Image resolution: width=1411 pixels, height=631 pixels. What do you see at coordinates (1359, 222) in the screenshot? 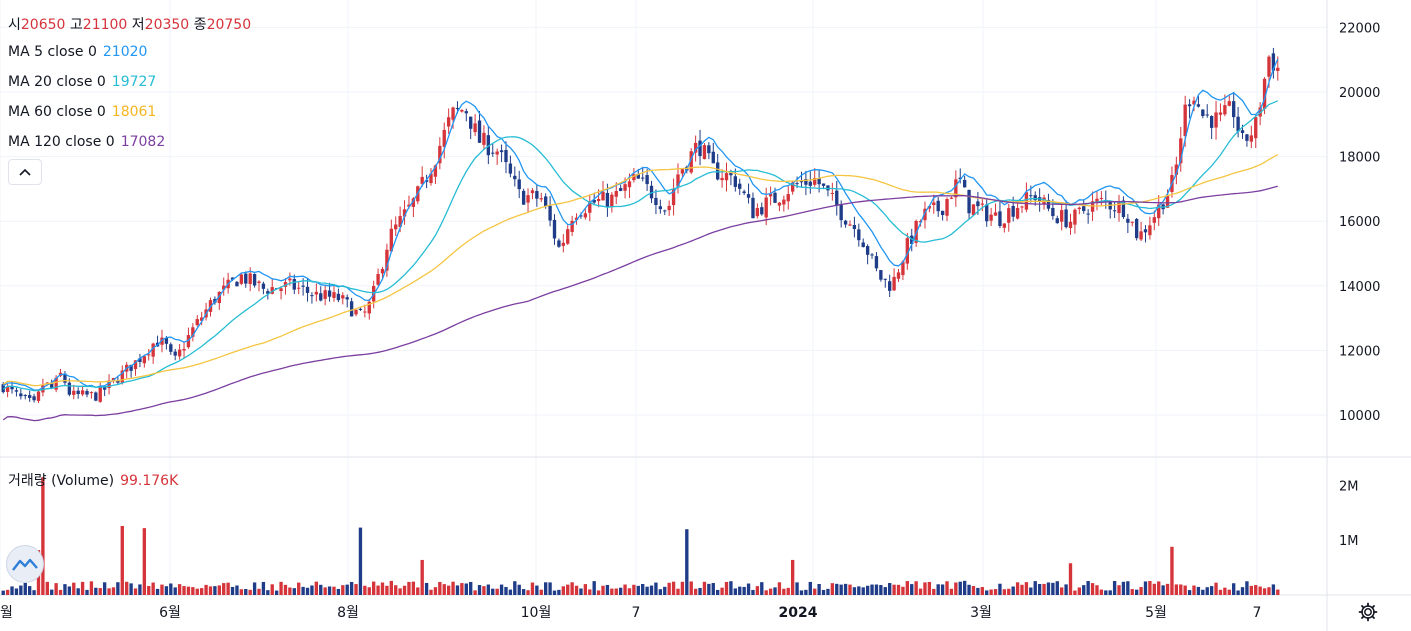
I see `price-tick-label: 16000` at bounding box center [1359, 222].